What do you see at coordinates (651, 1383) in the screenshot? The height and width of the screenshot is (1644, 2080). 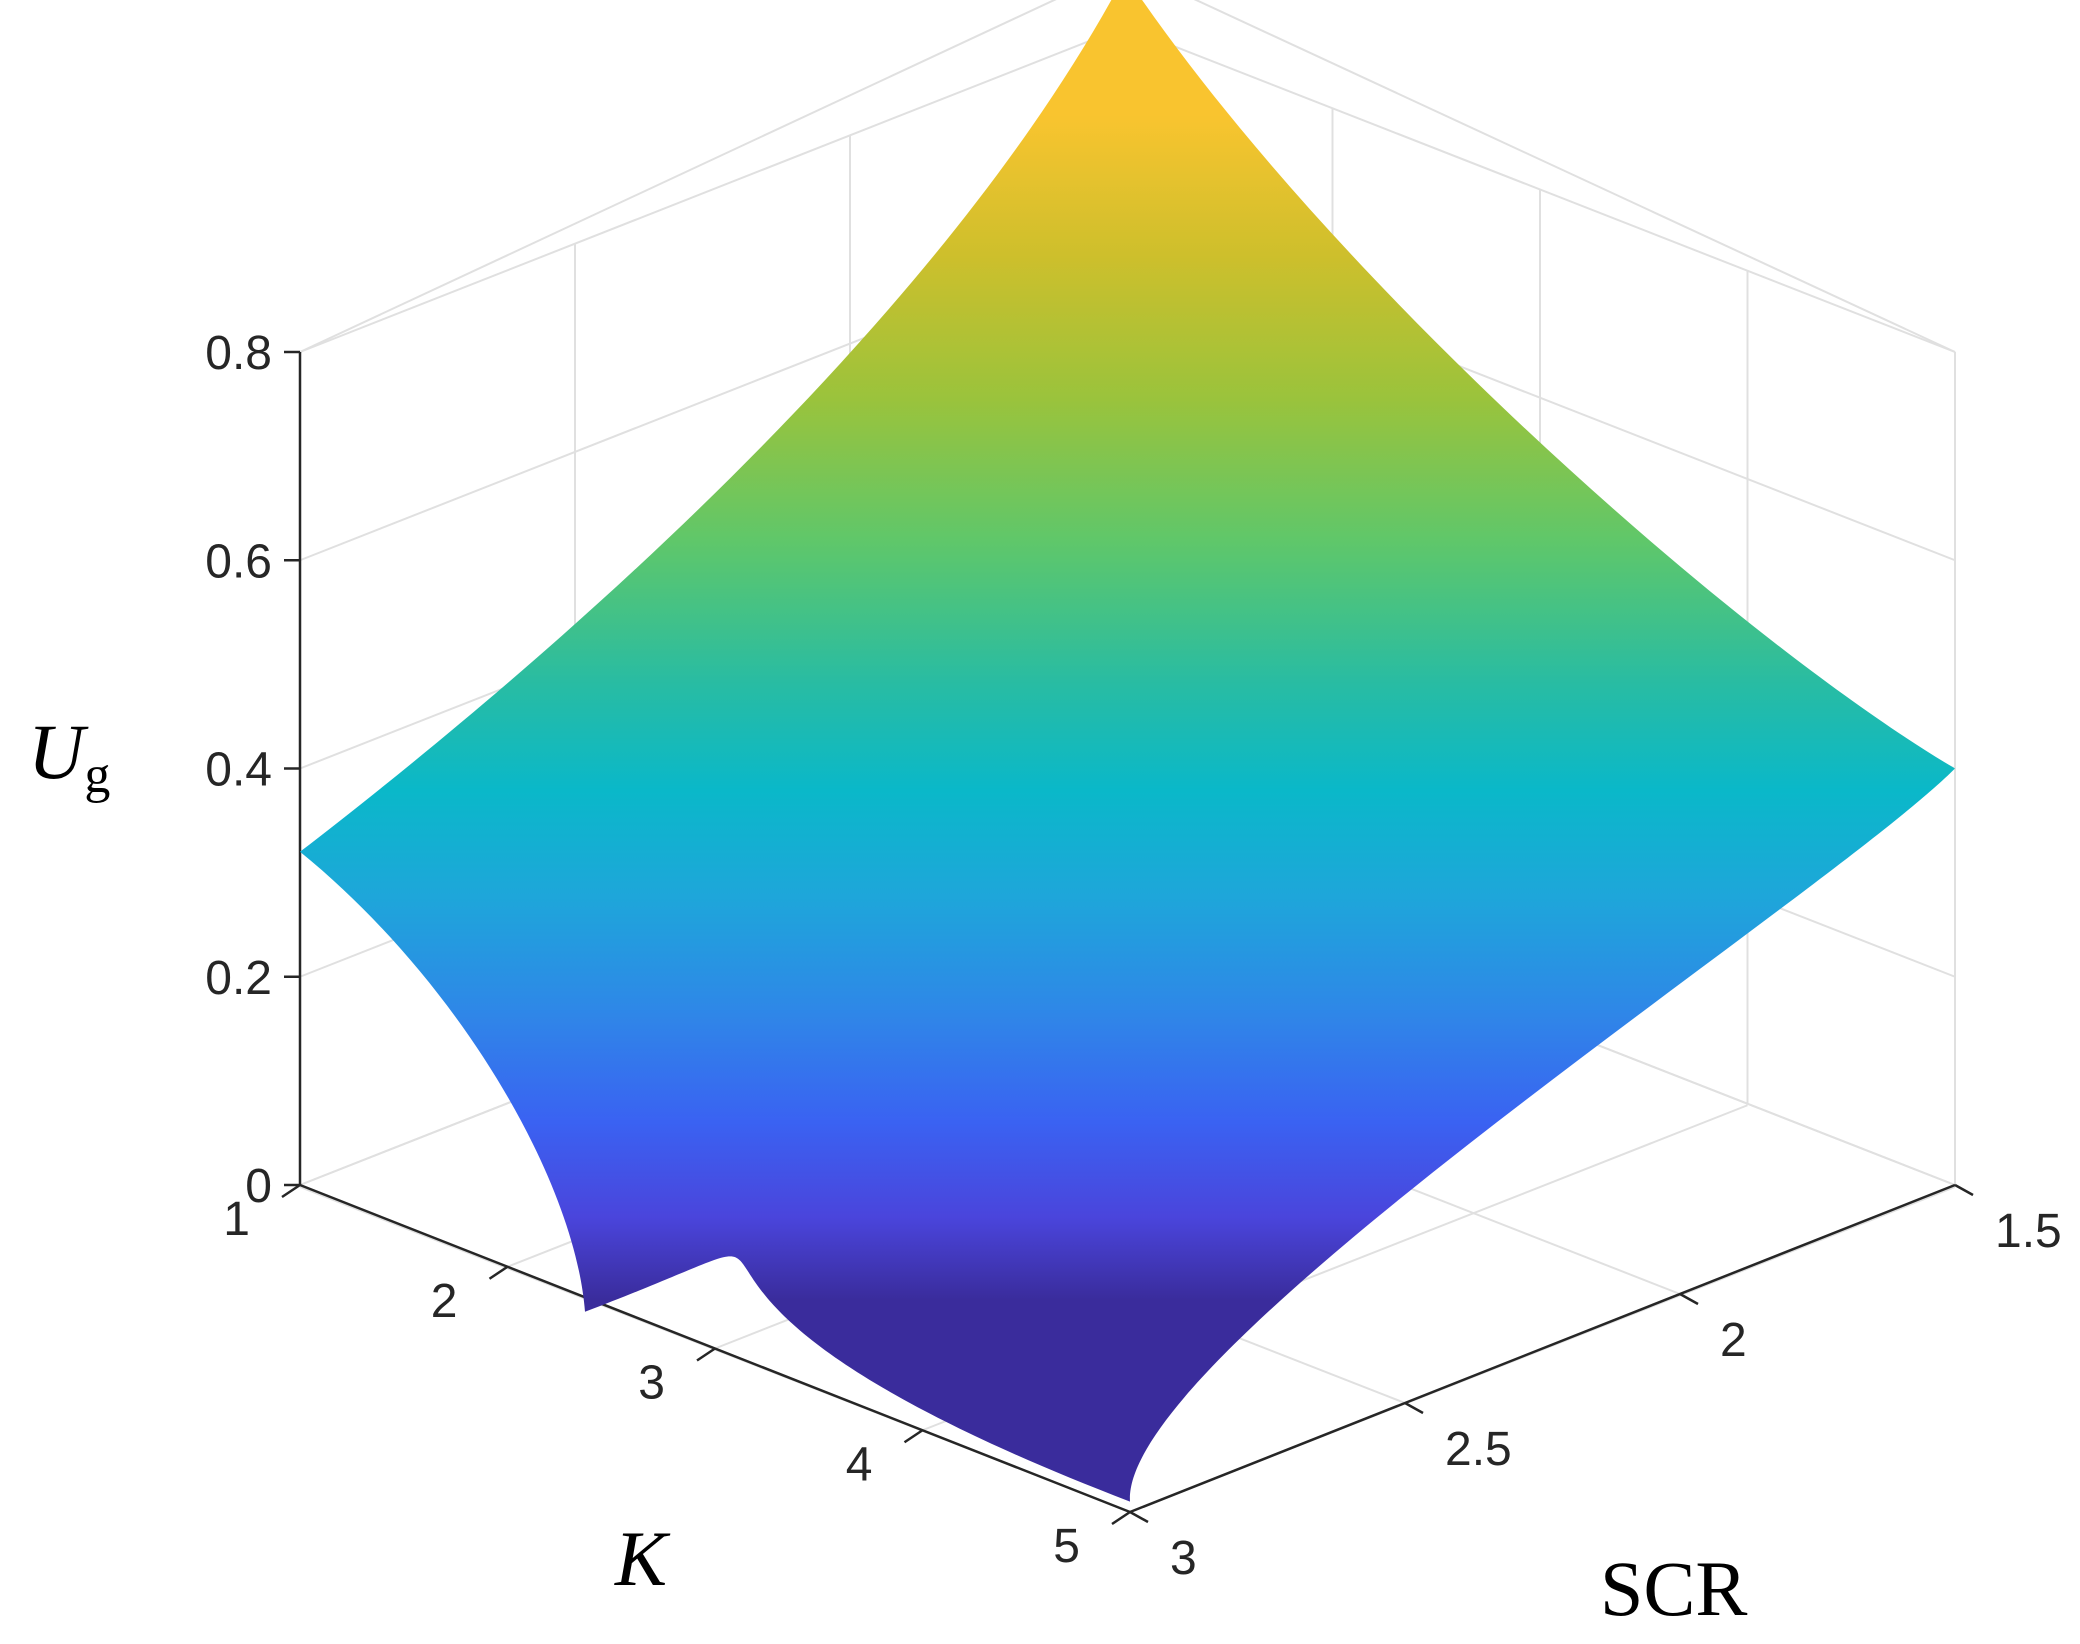 I see `k-tick-label: 3` at bounding box center [651, 1383].